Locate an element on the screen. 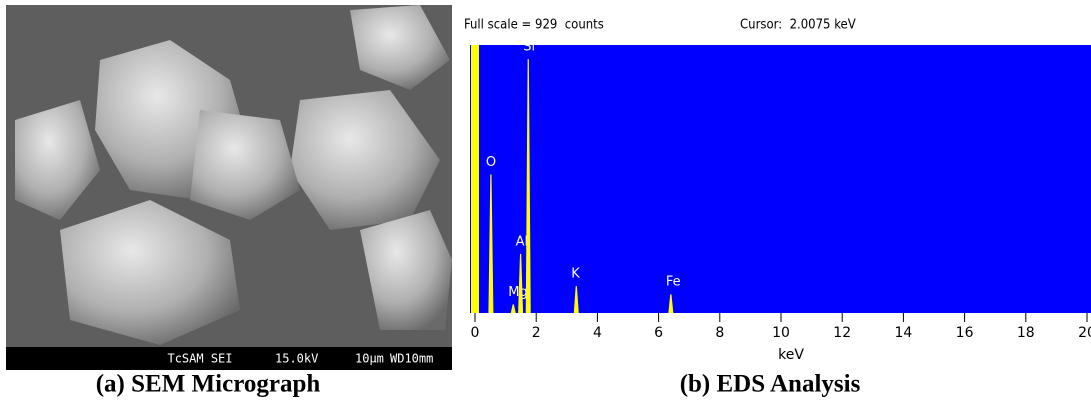 This screenshot has width=1091, height=410. caption: (b) EDS Analysis is located at coordinates (770, 384).